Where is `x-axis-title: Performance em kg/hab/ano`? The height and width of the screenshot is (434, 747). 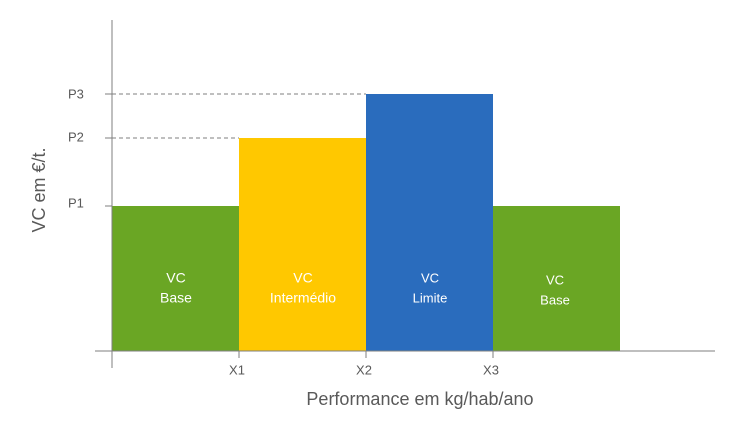
x-axis-title: Performance em kg/hab/ano is located at coordinates (419, 399).